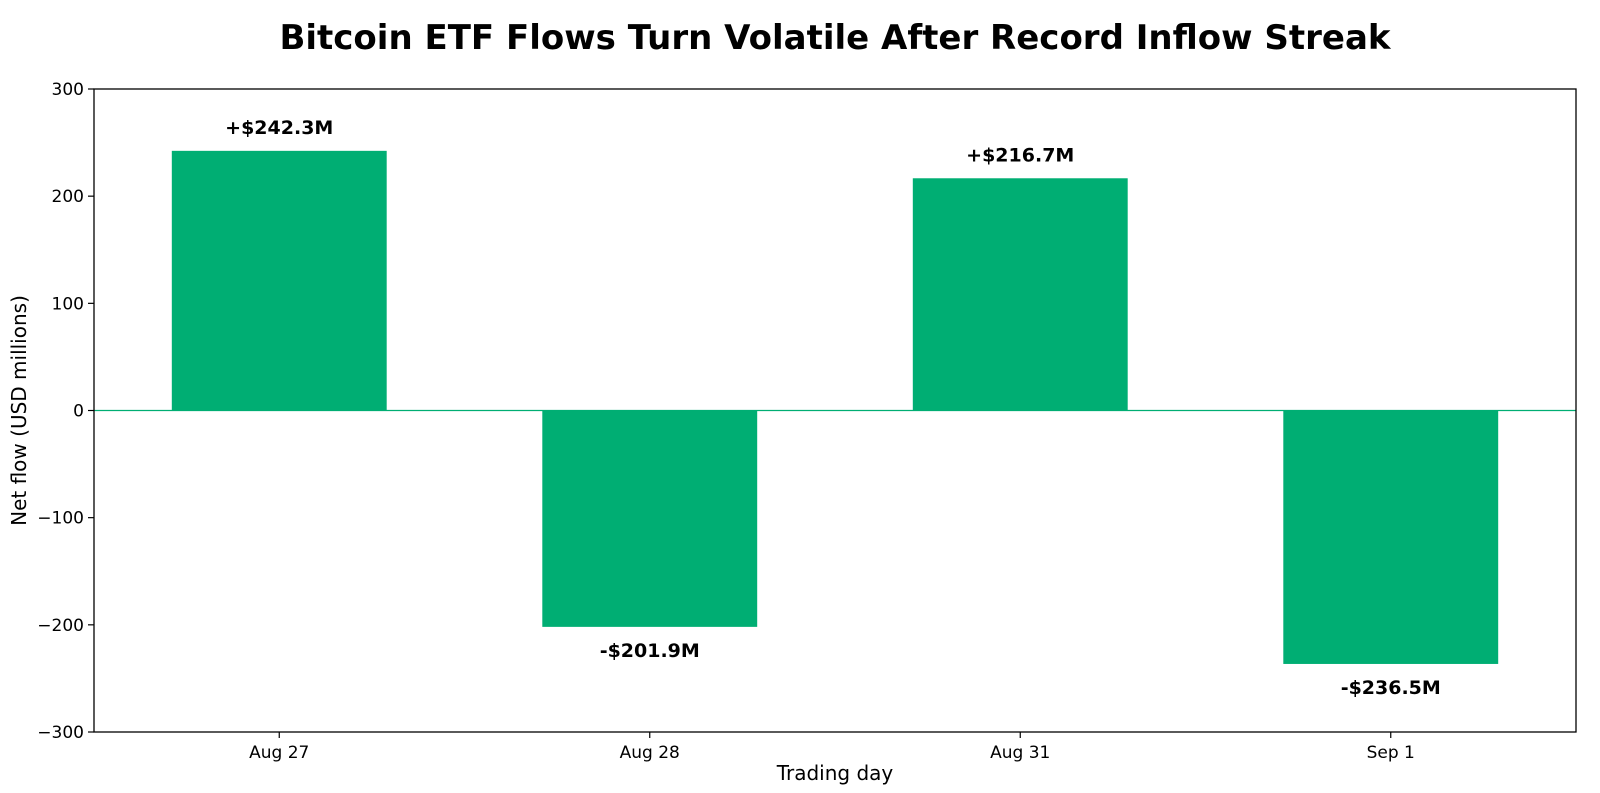 This screenshot has width=1600, height=793. Describe the element at coordinates (68, 304) in the screenshot. I see `y-tick-label: 100` at that location.